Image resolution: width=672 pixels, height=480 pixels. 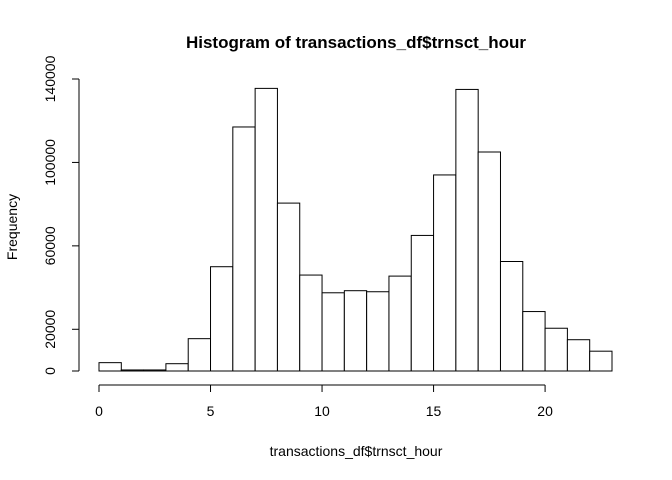 I want to click on x-tick-label: 15, so click(x=434, y=411).